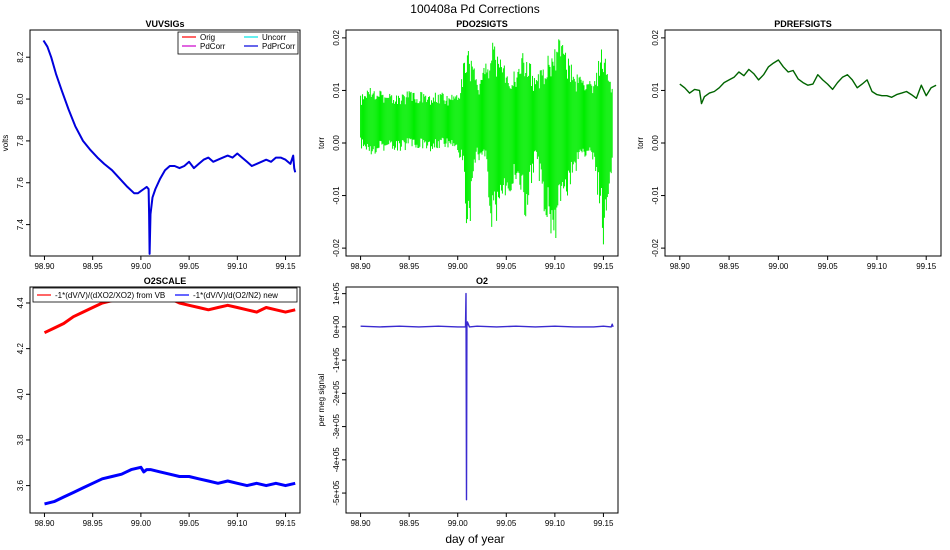 This screenshot has width=950, height=550. What do you see at coordinates (20, 303) in the screenshot?
I see `y-tick-label: 4.4` at bounding box center [20, 303].